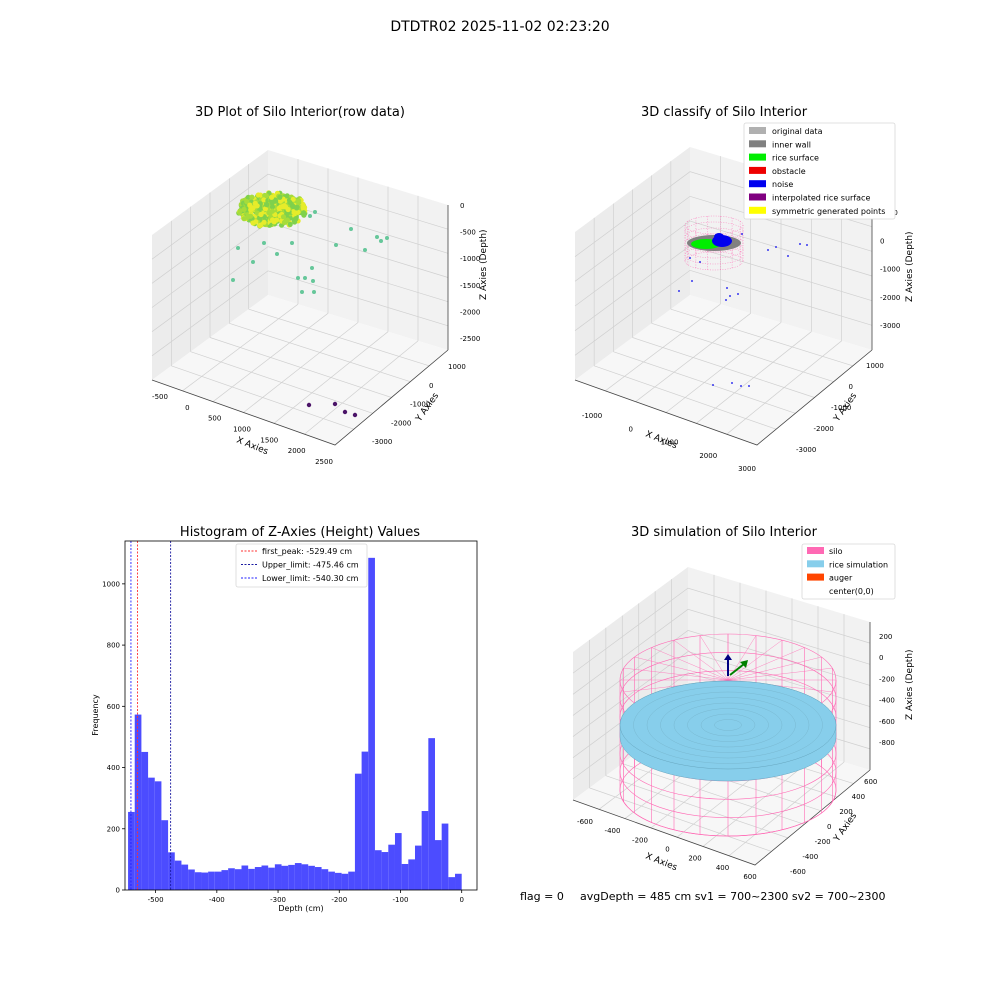 This screenshot has width=1000, height=1000. Describe the element at coordinates (747, 469) in the screenshot. I see `x-tick-label: 3000` at that location.